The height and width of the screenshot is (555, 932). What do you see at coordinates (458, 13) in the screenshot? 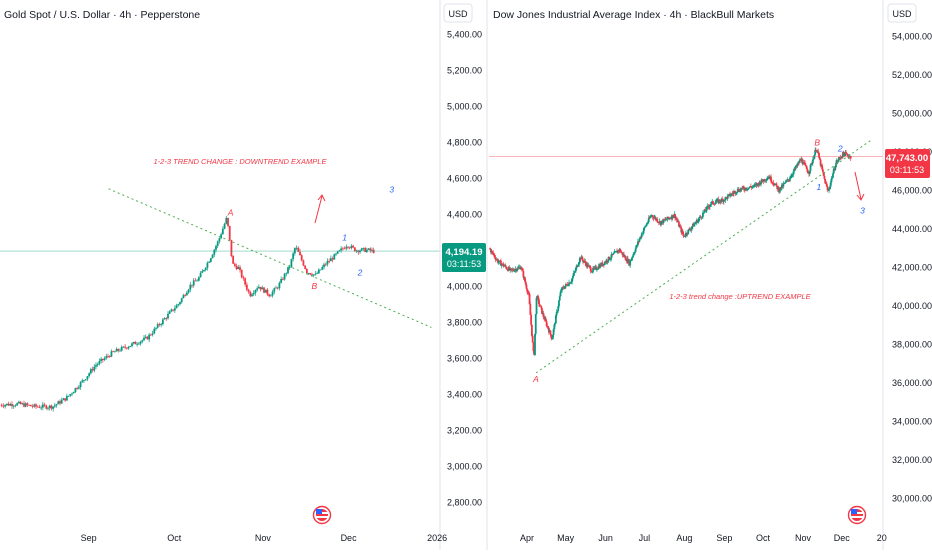
I see `gold-currency-button: USD` at bounding box center [458, 13].